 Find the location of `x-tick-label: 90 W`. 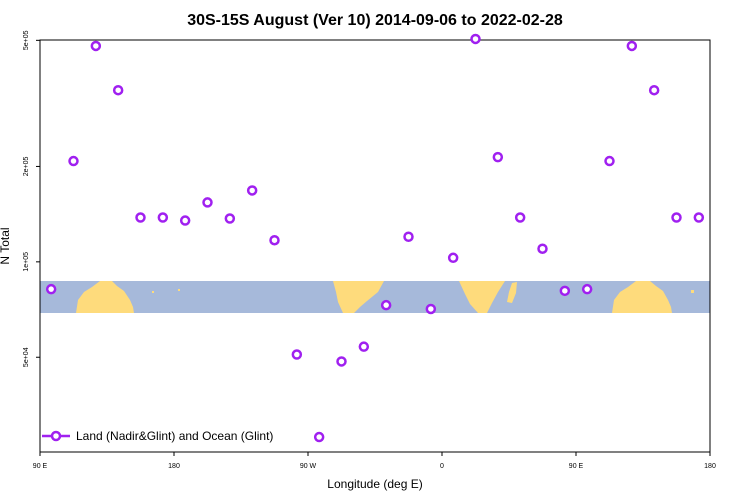

x-tick-label: 90 W is located at coordinates (308, 466).